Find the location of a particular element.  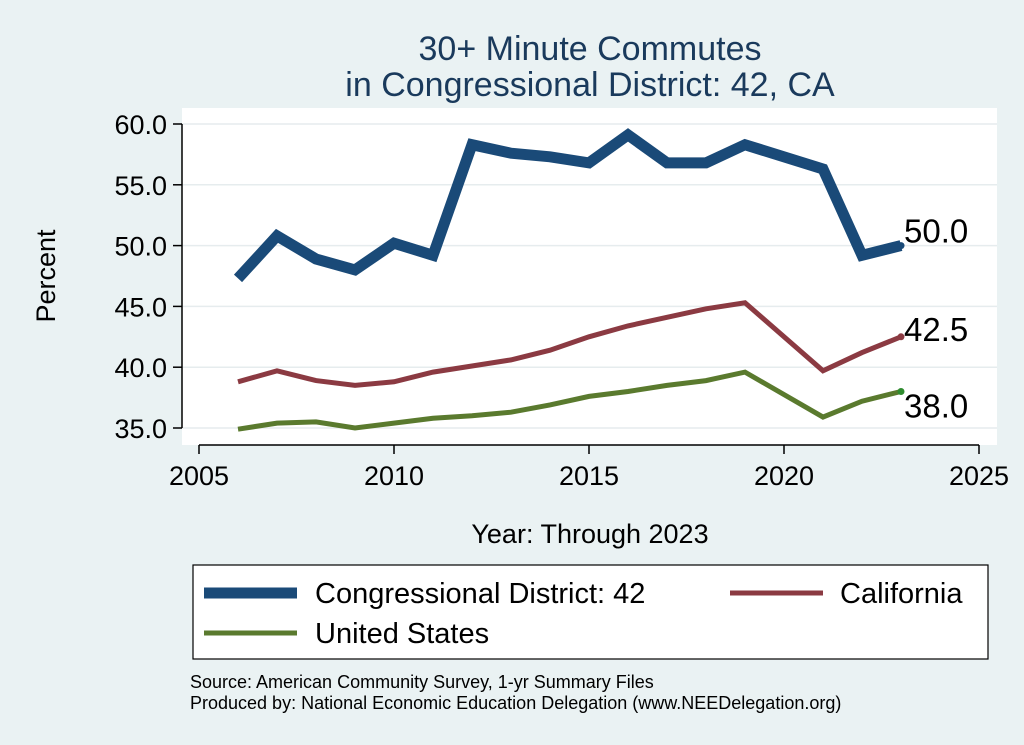

y-tick-label-35: 35.0 is located at coordinates (140, 429).